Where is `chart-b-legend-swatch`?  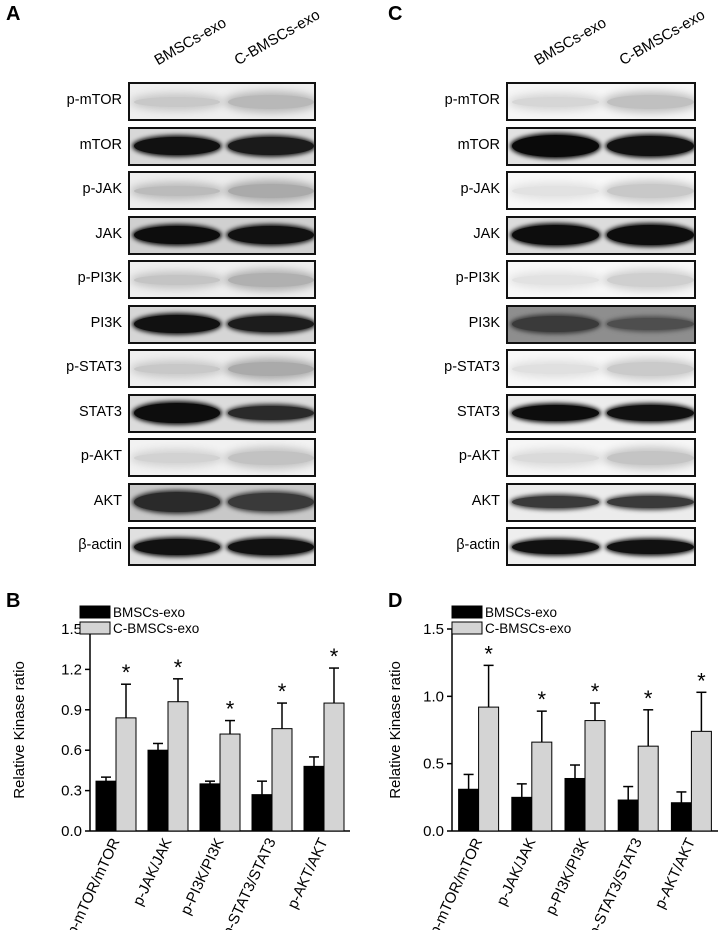 chart-b-legend-swatch is located at coordinates (95, 612).